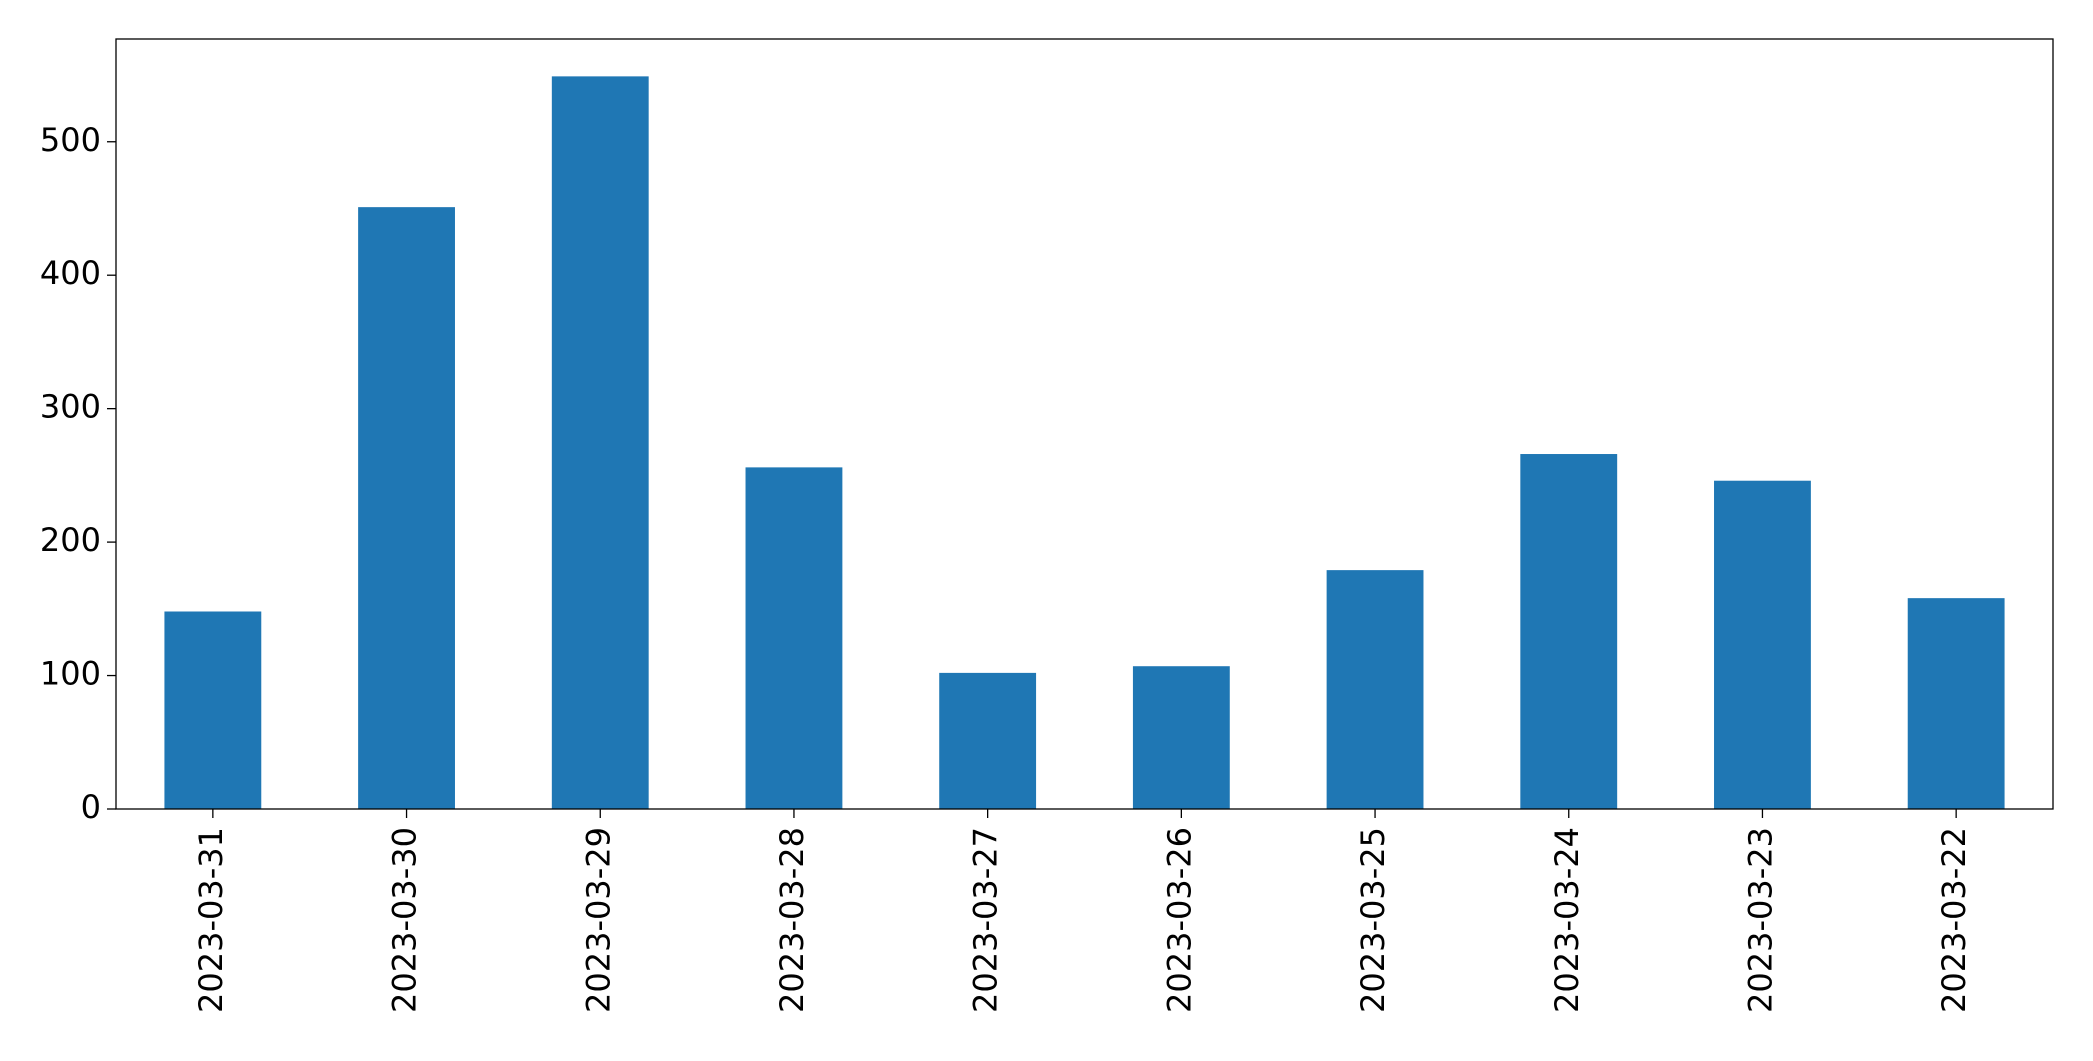 This screenshot has width=2093, height=1061. What do you see at coordinates (70, 273) in the screenshot?
I see `y-tick-label: 400` at bounding box center [70, 273].